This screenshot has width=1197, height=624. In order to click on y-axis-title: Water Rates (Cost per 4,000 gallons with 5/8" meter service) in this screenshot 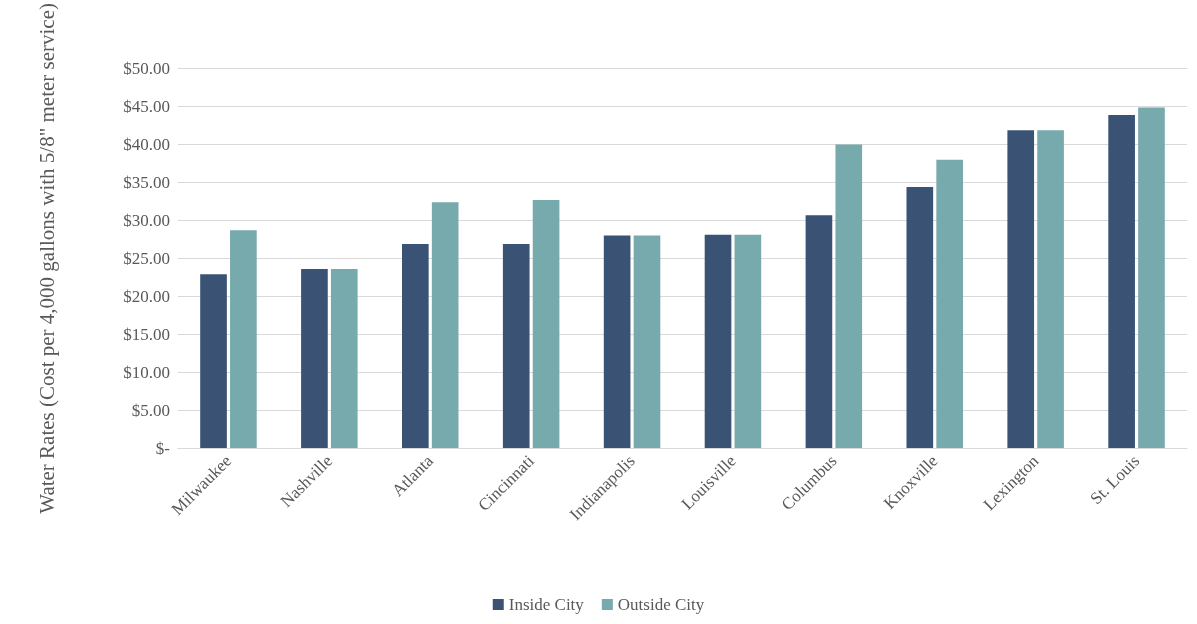, I will do `click(47, 258)`.